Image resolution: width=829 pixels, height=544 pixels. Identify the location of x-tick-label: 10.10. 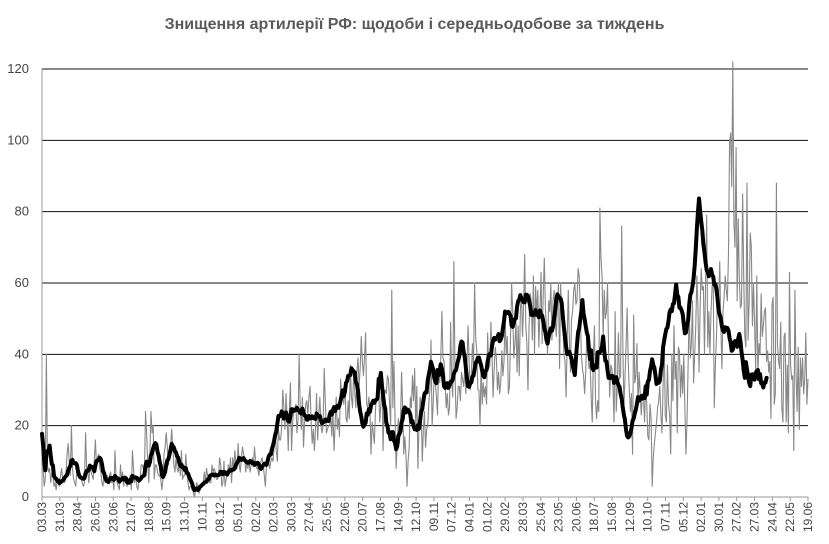
(648, 517).